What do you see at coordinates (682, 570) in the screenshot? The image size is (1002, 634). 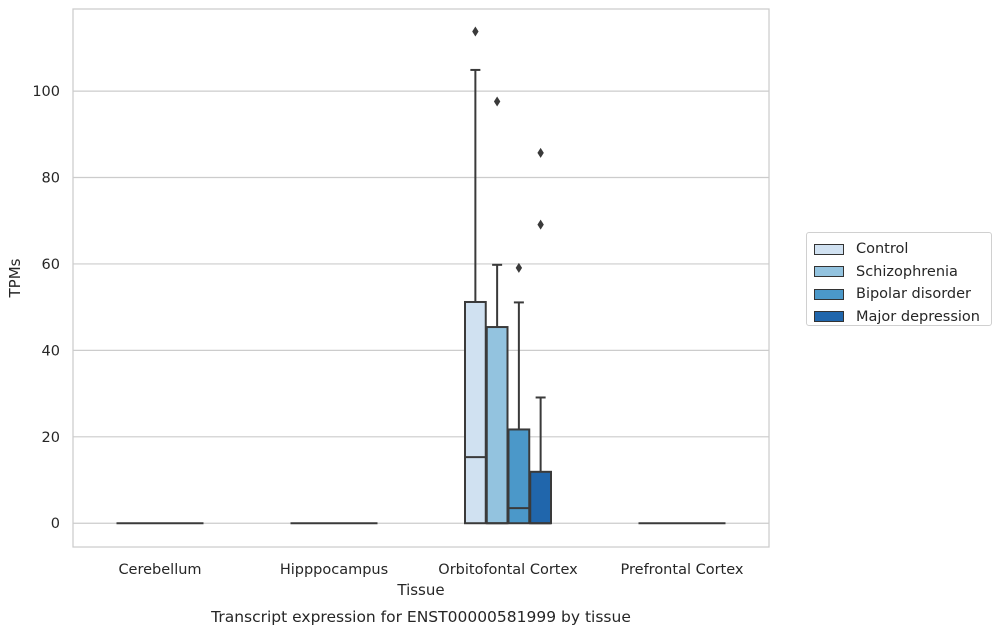 I see `x-tick-label-3: Prefrontal Cortex` at bounding box center [682, 570].